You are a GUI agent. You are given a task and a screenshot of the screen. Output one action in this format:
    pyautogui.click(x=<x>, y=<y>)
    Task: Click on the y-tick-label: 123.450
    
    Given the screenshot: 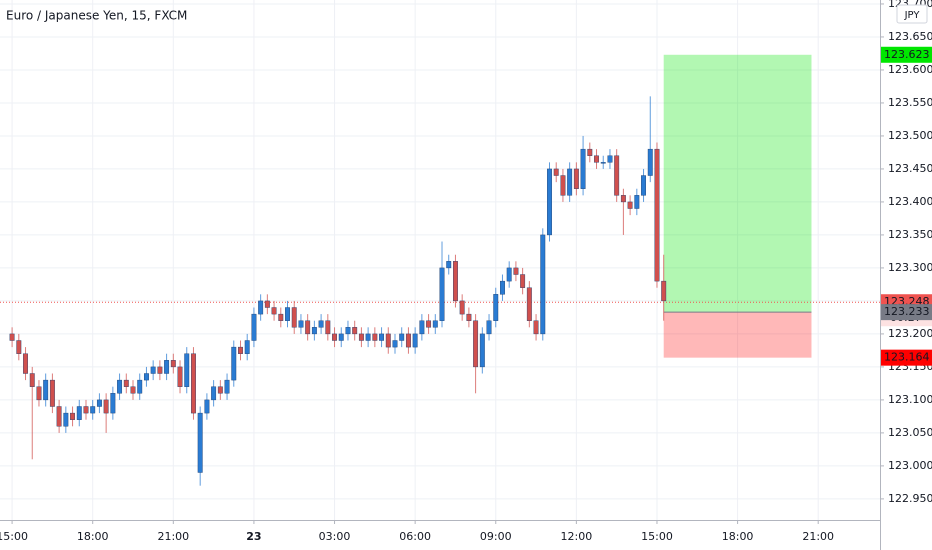 What is the action you would take?
    pyautogui.click(x=910, y=168)
    